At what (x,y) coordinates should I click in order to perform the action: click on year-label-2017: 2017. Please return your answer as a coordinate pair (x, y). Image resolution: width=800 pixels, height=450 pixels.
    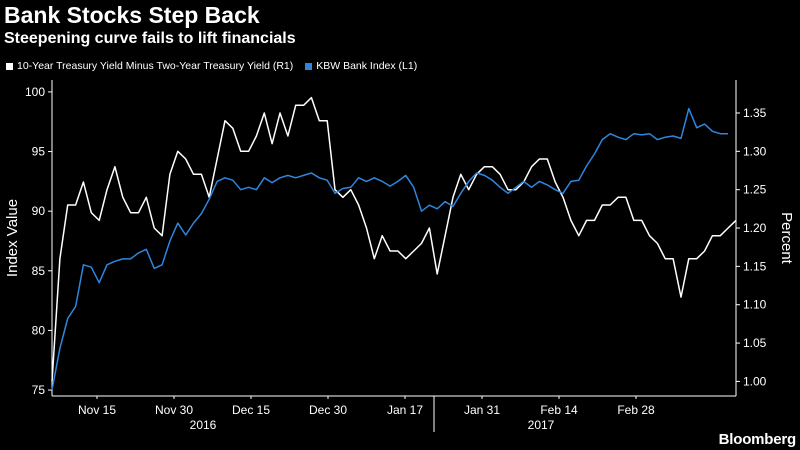
    Looking at the image, I should click on (541, 425).